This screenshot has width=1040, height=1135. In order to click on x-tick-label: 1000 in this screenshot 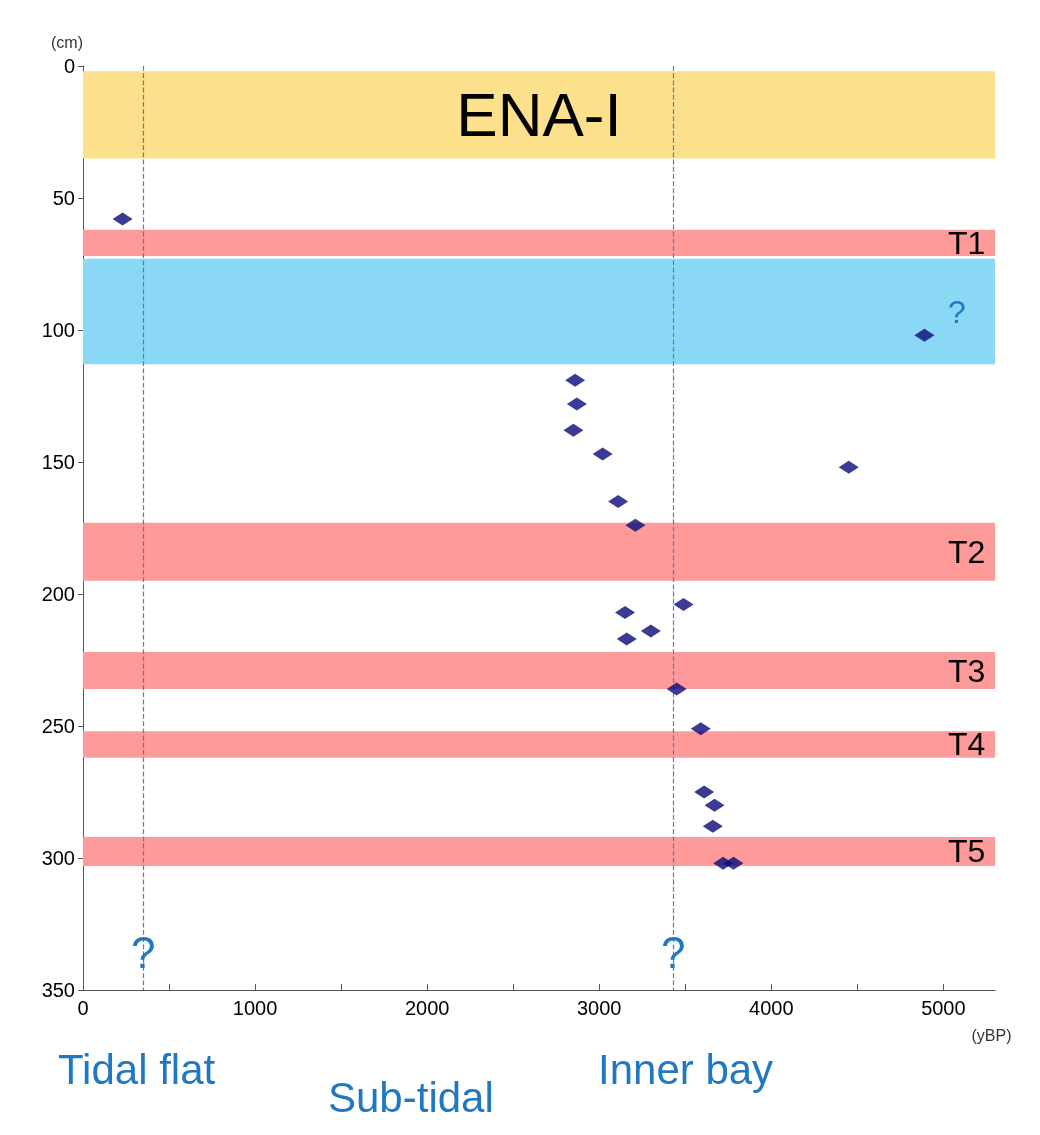, I will do `click(255, 1008)`.